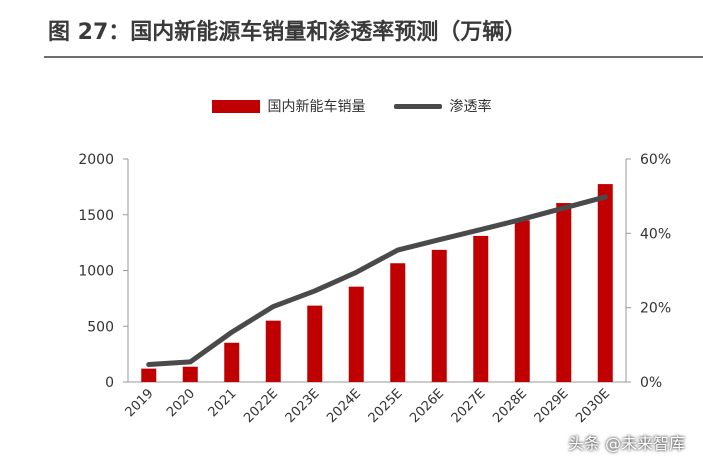 This screenshot has height=463, width=703. I want to click on y-left-tick-label: 1500, so click(96, 216).